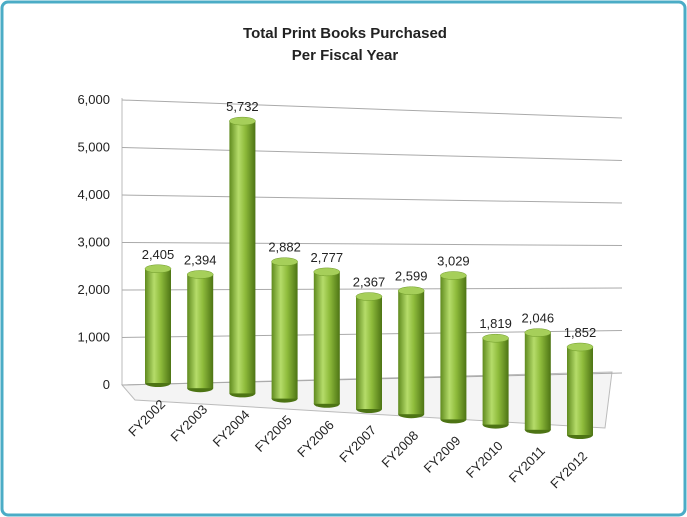 The height and width of the screenshot is (517, 687). Describe the element at coordinates (93, 242) in the screenshot. I see `y-tick-label: 3,000` at that location.